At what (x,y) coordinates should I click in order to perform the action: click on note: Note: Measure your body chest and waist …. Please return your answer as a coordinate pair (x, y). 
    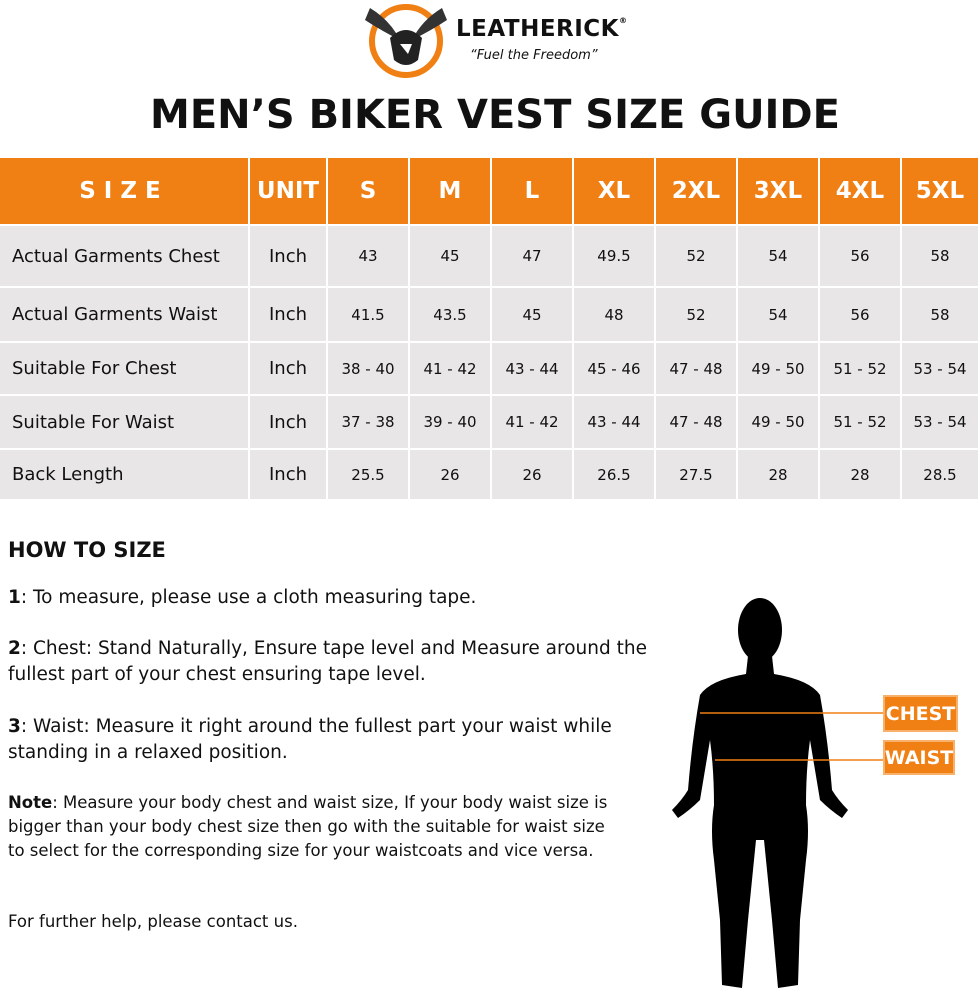
    Looking at the image, I should click on (315, 827).